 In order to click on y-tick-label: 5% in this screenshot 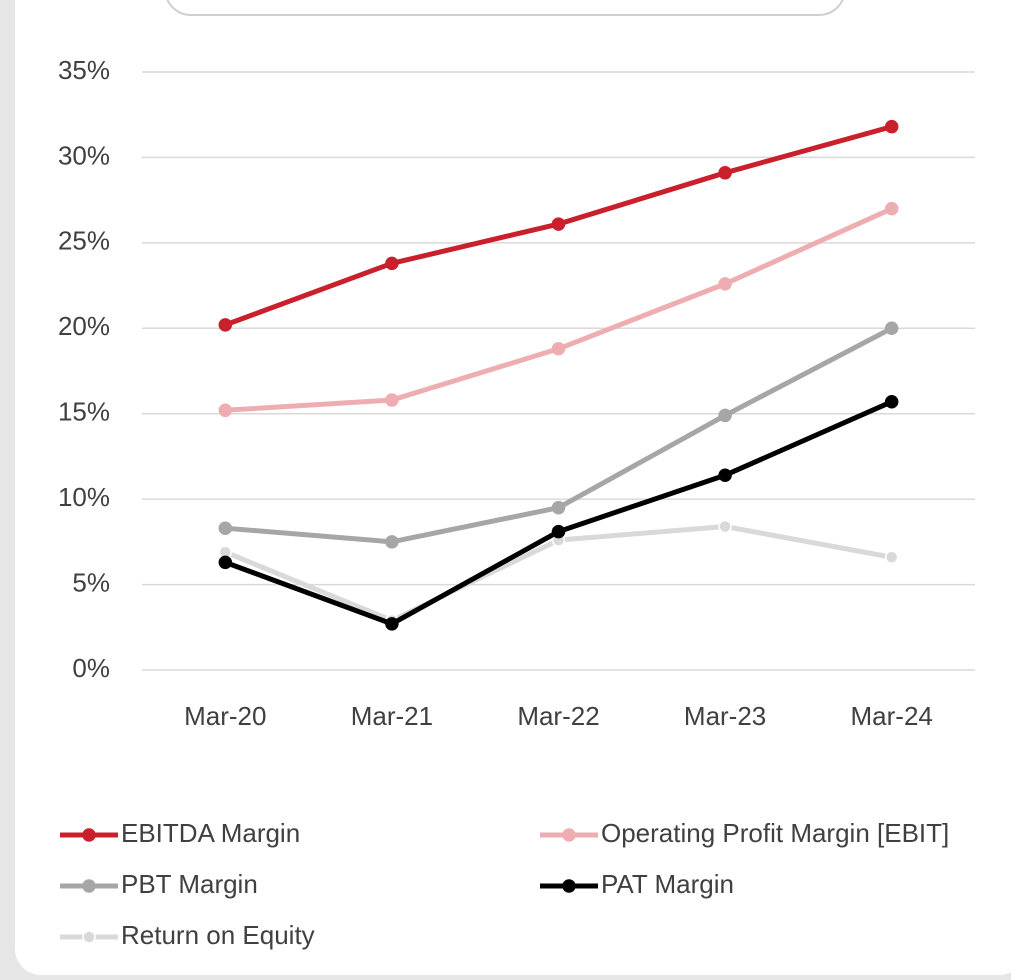, I will do `click(91, 582)`.